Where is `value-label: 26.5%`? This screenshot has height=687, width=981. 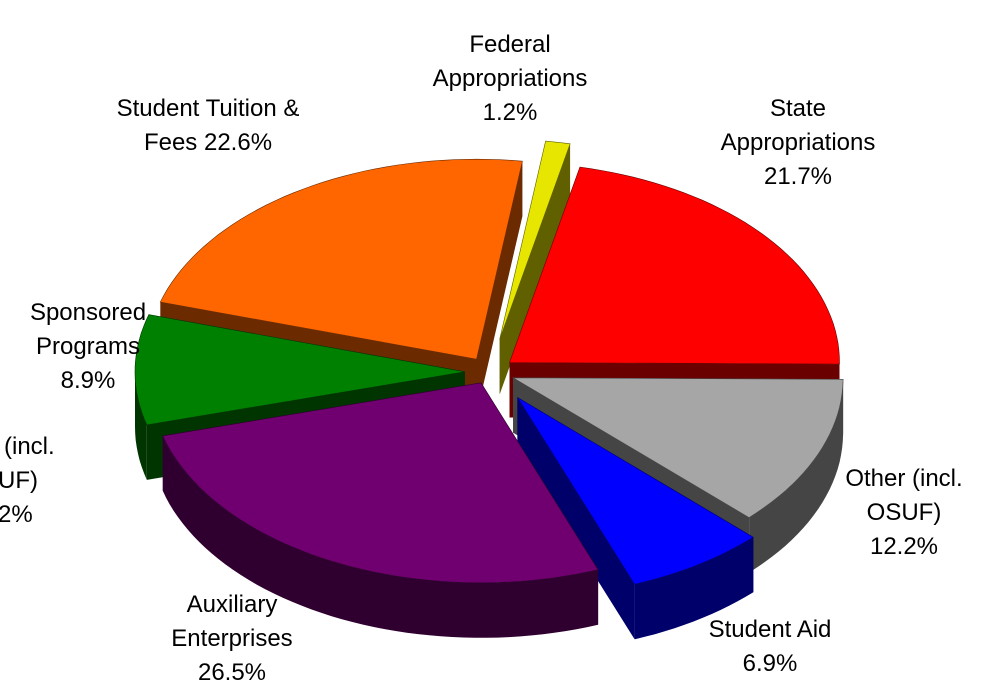 value-label: 26.5% is located at coordinates (232, 672).